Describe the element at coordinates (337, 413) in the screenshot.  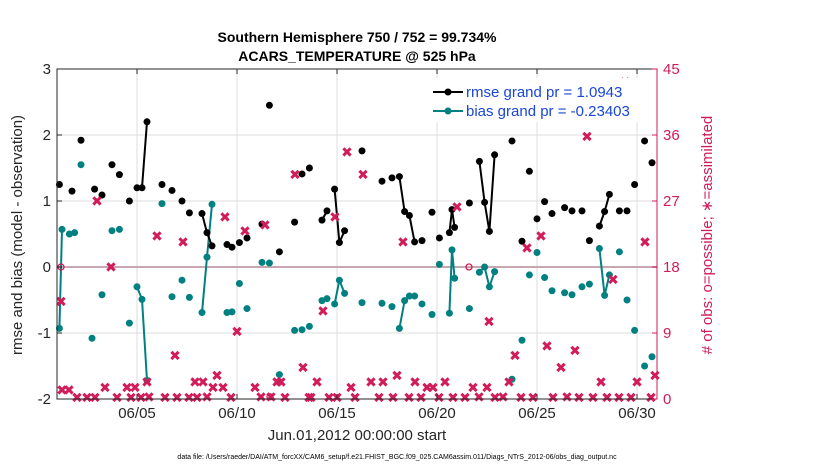
I see `x-tick-label: 06/15` at that location.